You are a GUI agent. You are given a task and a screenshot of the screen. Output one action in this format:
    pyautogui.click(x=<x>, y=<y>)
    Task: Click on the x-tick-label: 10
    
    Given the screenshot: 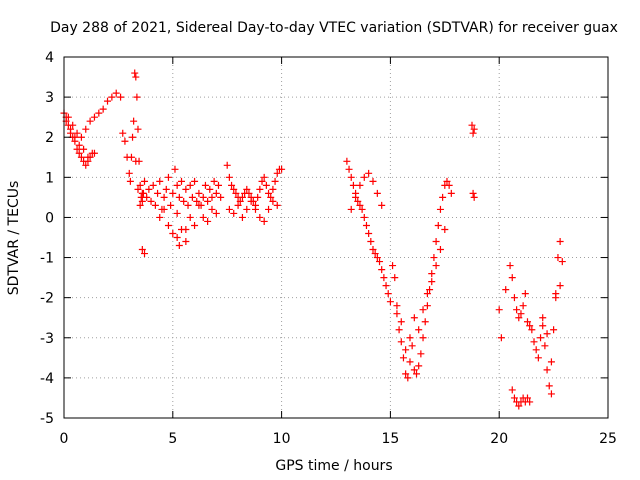 What is the action you would take?
    pyautogui.click(x=282, y=439)
    